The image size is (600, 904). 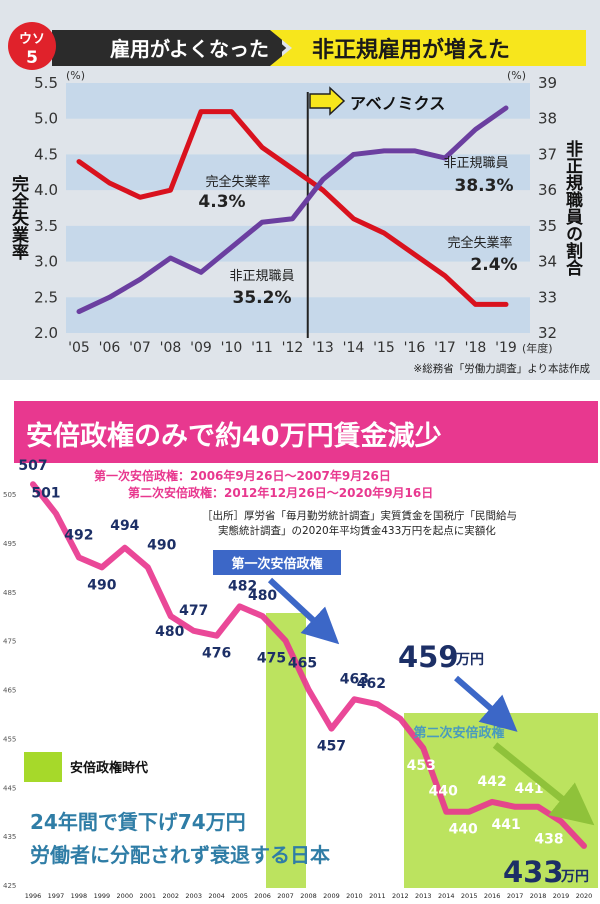 I want to click on bottom-source-line1: ［出所］厚労省「毎月勤労統計調査」実質賃金を国税庁「民間給与, so click(x=359, y=515).